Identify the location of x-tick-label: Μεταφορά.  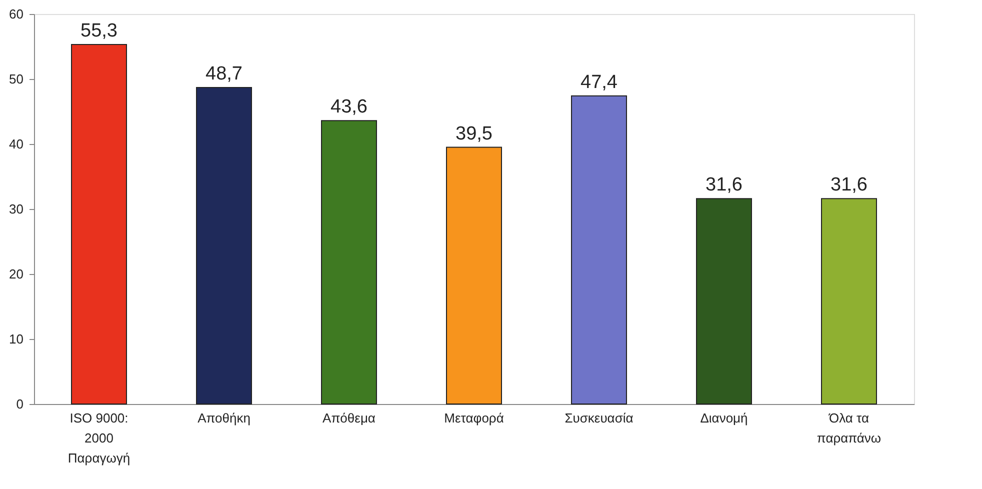
(474, 418).